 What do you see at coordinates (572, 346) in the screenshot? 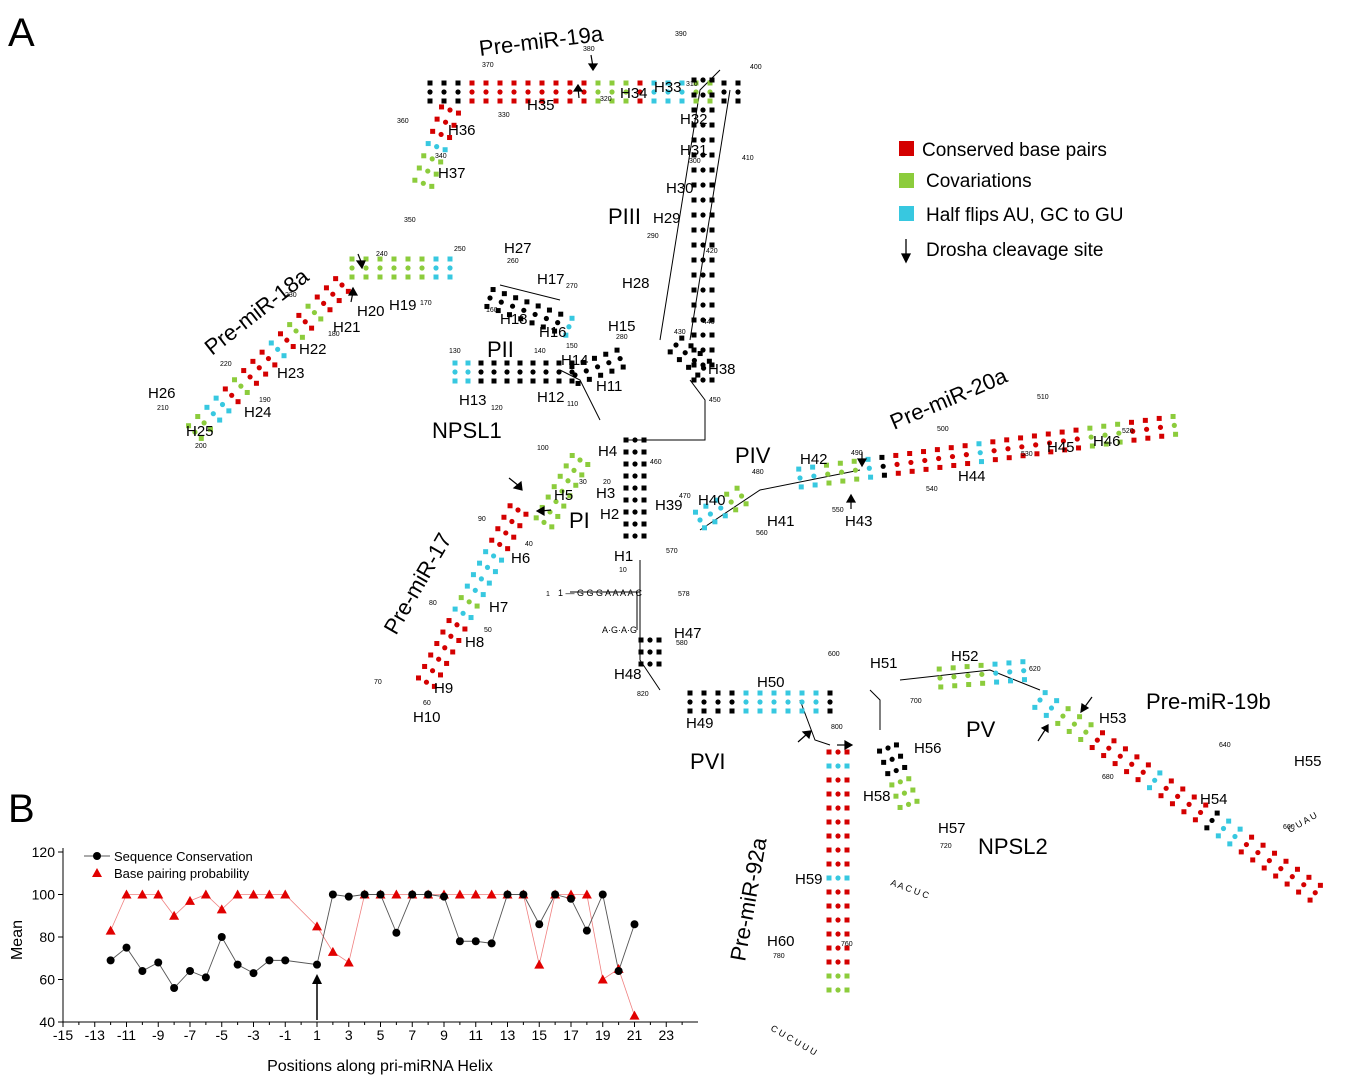
I see `pos-label: 150` at bounding box center [572, 346].